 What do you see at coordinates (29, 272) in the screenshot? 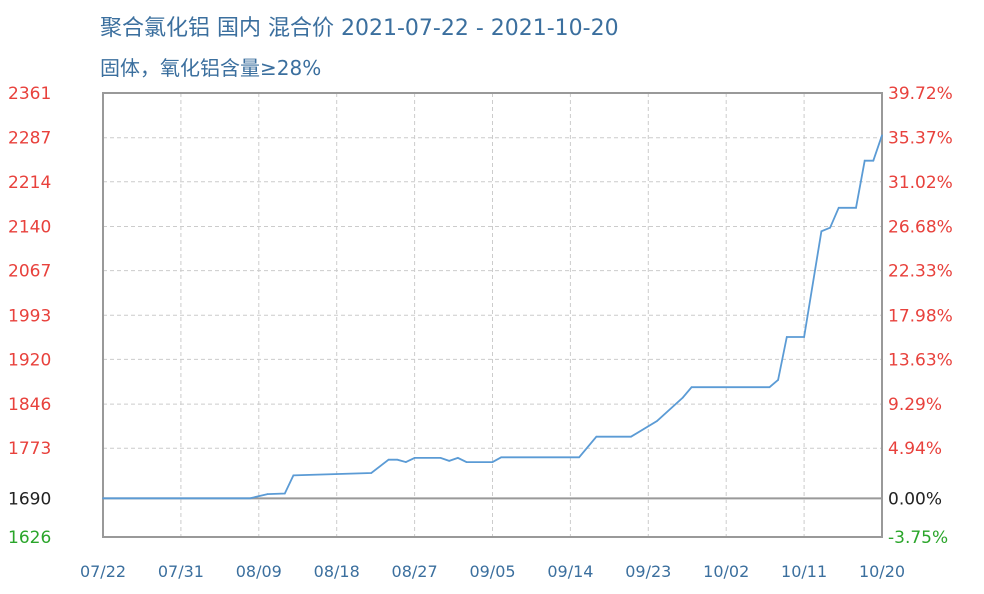
I see `y-tick-left: 2067` at bounding box center [29, 272].